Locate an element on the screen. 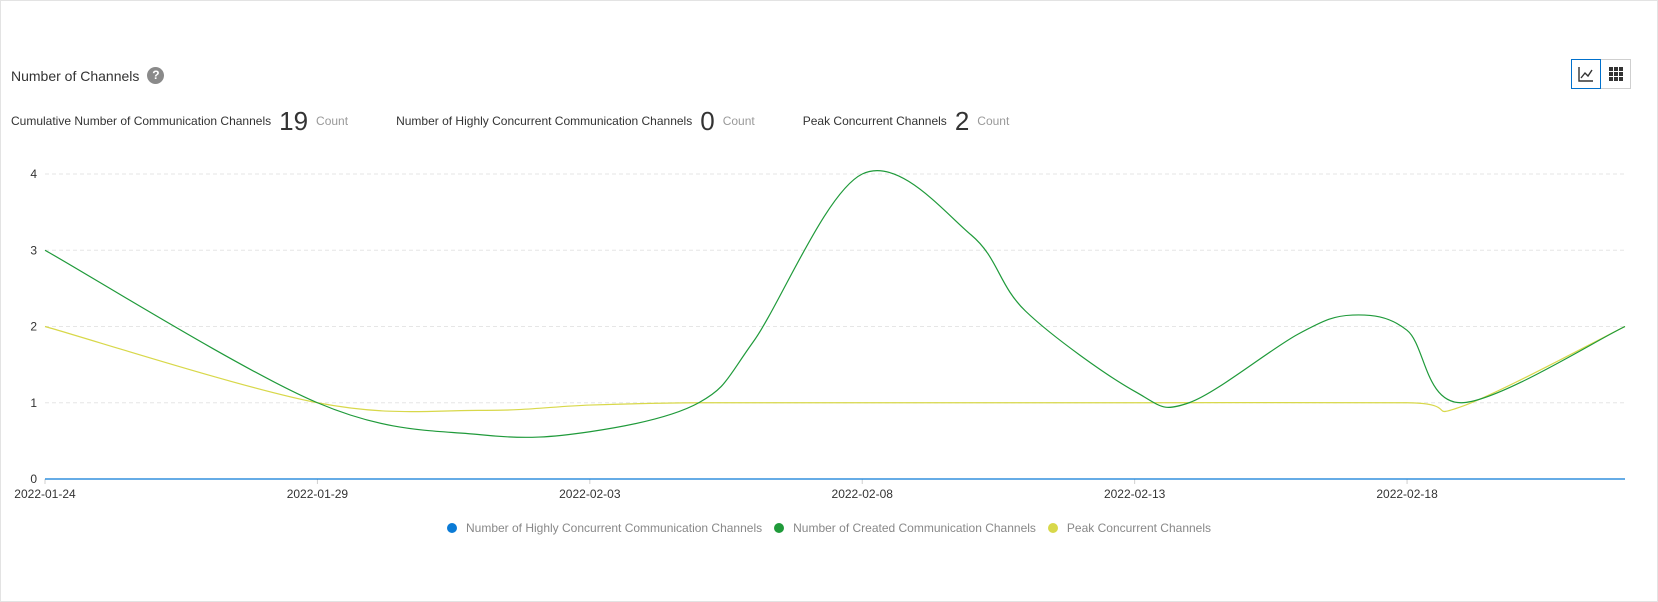 The width and height of the screenshot is (1658, 602). stat-label: Peak Concurrent Channels is located at coordinates (874, 121).